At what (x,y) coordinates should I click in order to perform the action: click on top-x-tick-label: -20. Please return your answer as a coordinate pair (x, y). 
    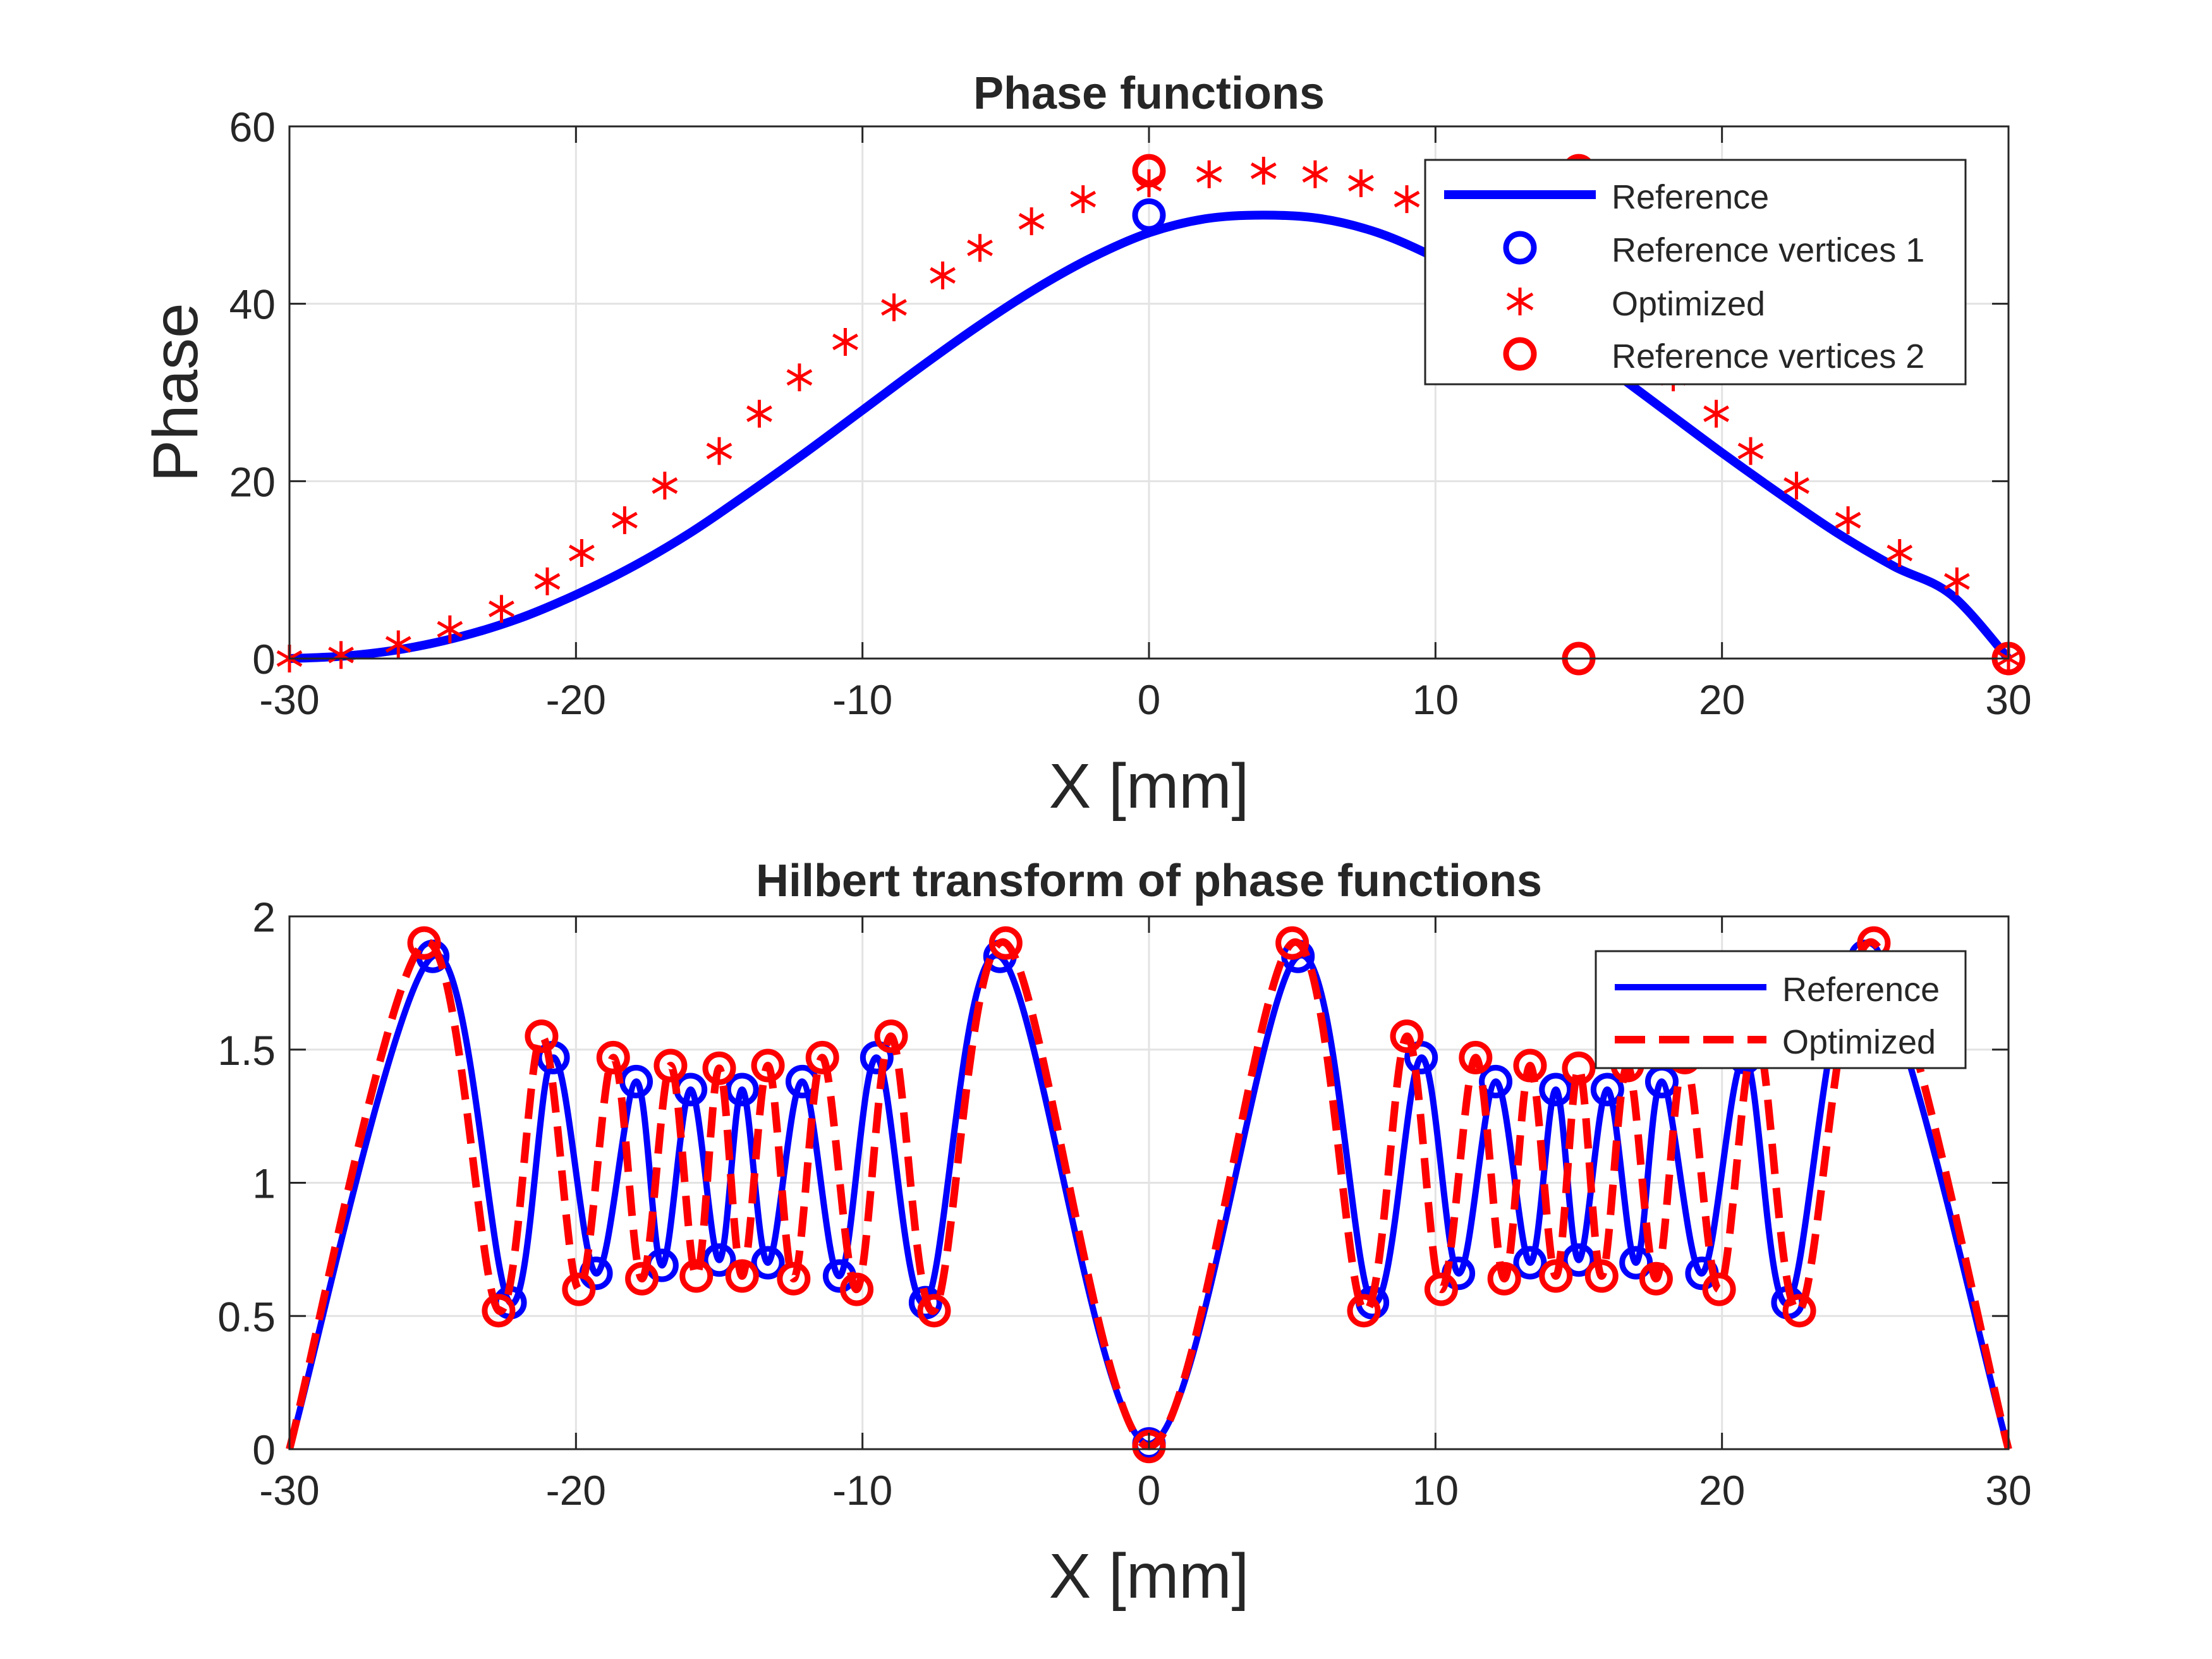
    Looking at the image, I should click on (576, 699).